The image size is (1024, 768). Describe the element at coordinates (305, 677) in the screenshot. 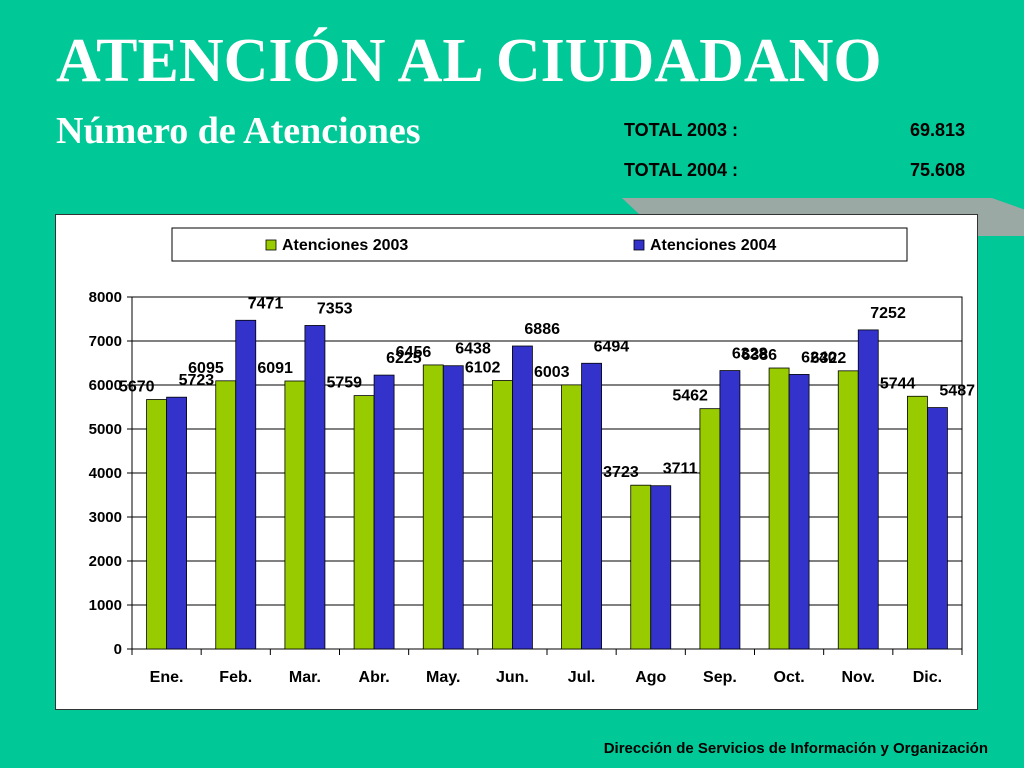

I see `x-tick-label: Mar.` at that location.